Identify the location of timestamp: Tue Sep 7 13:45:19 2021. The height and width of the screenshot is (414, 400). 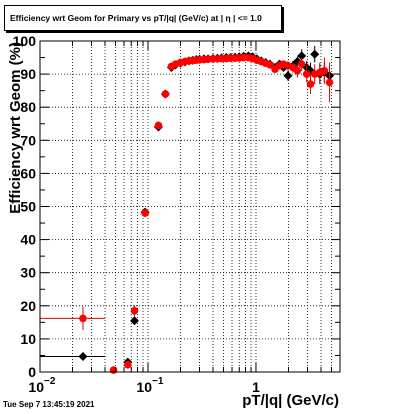
(49, 404).